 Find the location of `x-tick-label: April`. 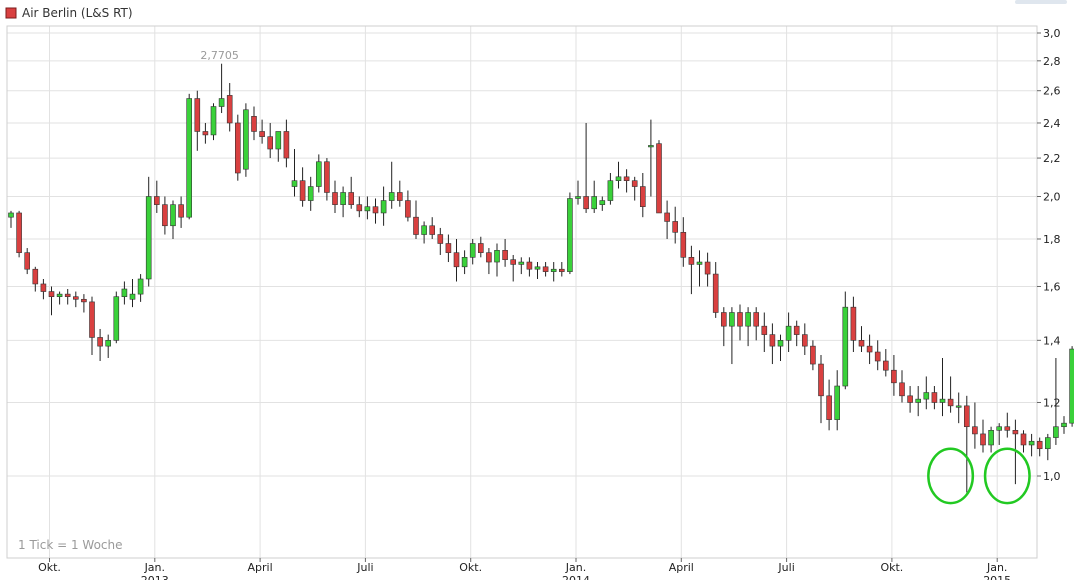

x-tick-label: April is located at coordinates (260, 567).